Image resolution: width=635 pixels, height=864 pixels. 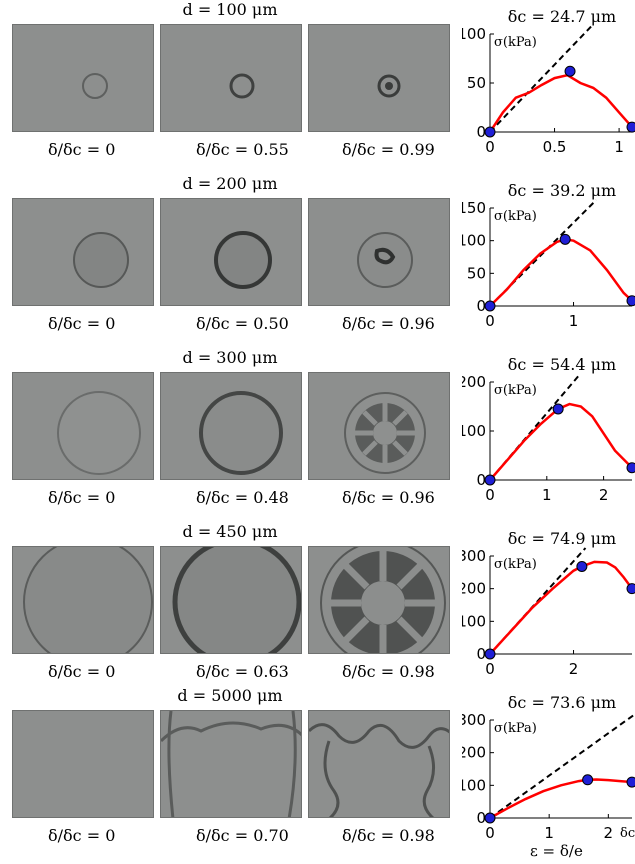 I want to click on diameter-title: d = 200 μm, so click(x=230, y=183).